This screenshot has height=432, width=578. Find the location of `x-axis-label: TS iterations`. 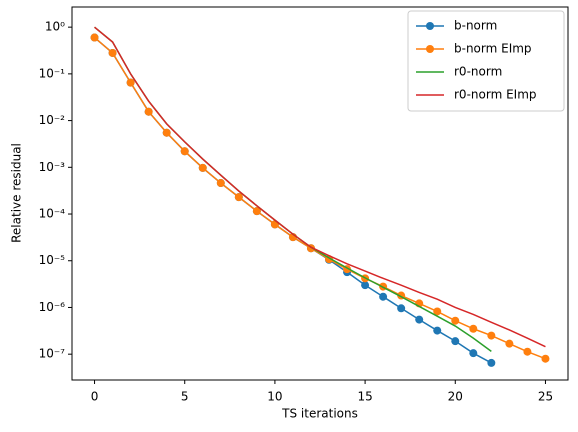

x-axis-label: TS iterations is located at coordinates (319, 414).